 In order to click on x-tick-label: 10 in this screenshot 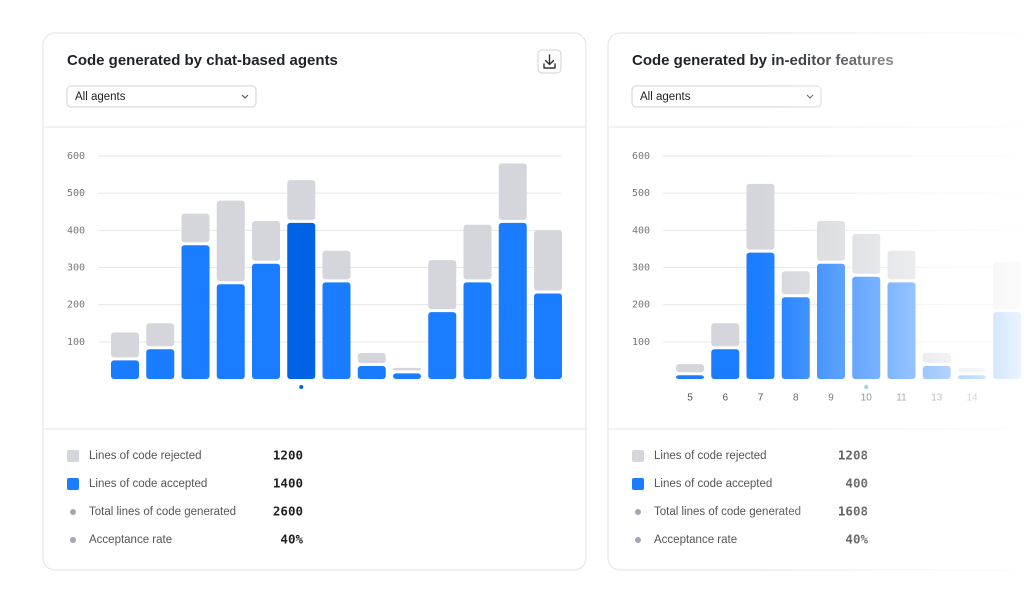, I will do `click(867, 398)`.